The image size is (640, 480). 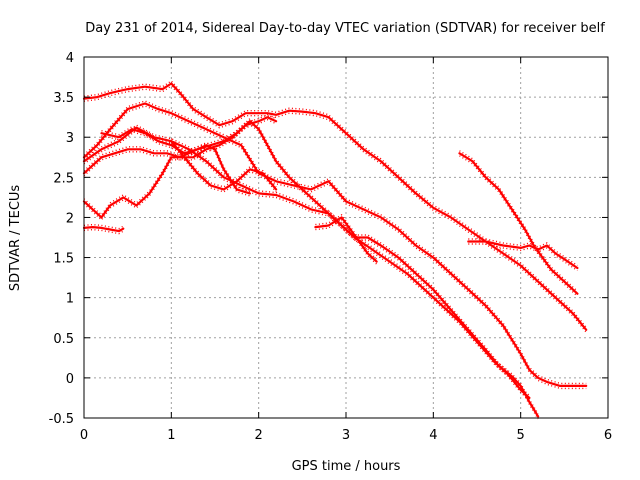 I want to click on x-tick-label: 5, so click(x=521, y=435).